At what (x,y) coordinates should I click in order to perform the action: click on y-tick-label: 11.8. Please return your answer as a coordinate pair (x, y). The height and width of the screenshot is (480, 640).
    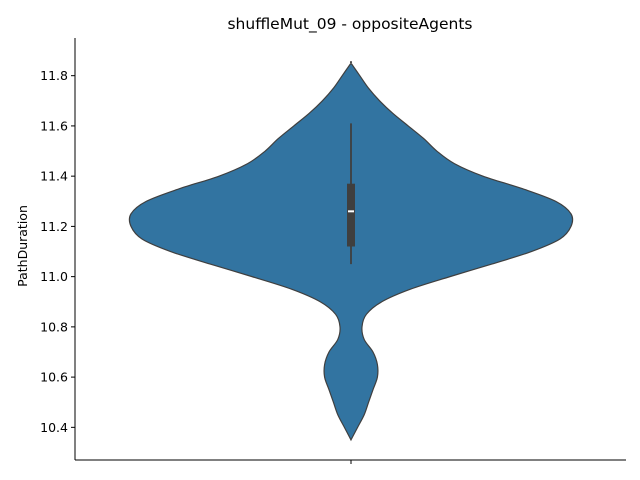
    Looking at the image, I should click on (54, 75).